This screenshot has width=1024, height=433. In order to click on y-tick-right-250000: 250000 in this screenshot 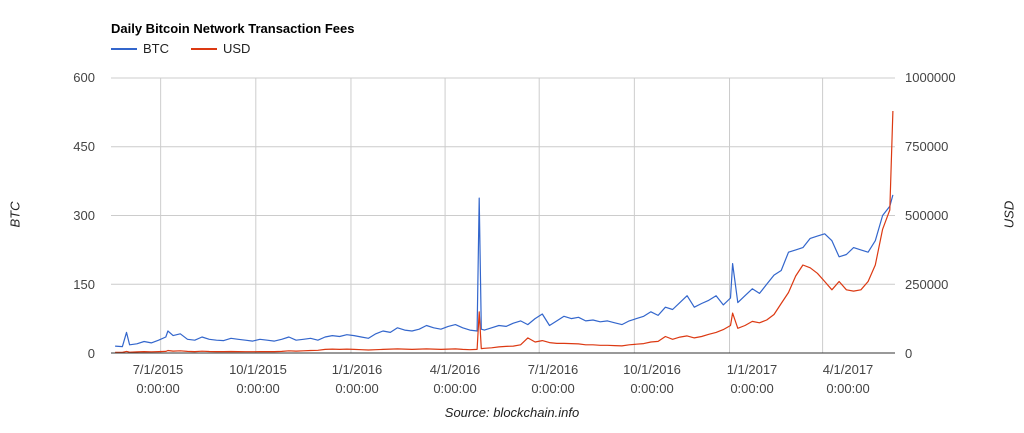, I will do `click(927, 284)`.